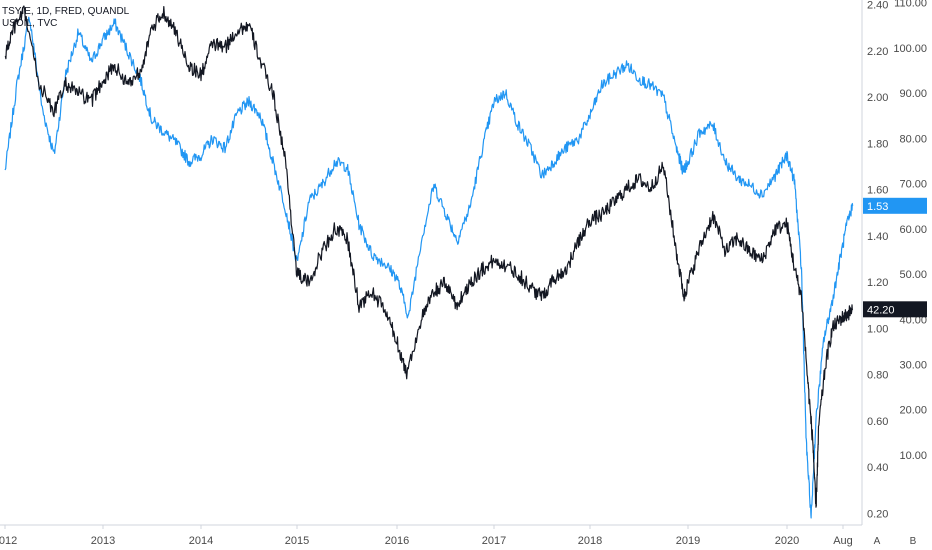 This screenshot has height=550, width=932. I want to click on left-scale-tick-label: 1.40, so click(877, 237).